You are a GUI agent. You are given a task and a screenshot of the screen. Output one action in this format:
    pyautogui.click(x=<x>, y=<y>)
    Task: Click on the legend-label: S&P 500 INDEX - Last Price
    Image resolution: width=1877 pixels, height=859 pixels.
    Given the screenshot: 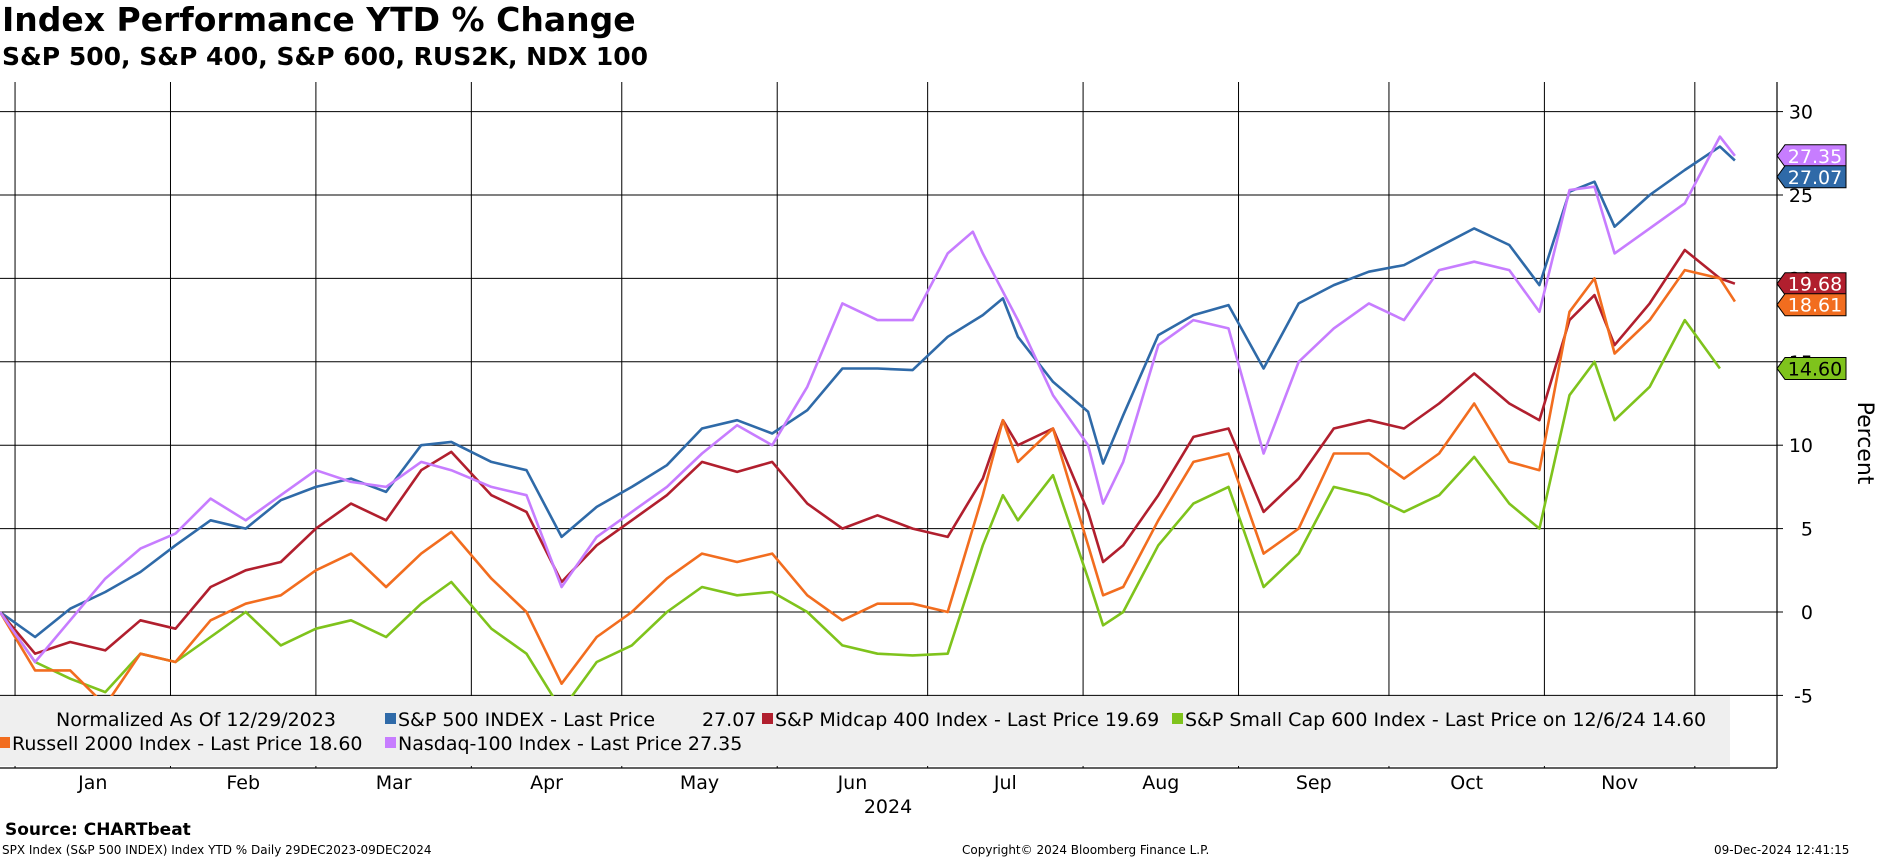 What is the action you would take?
    pyautogui.click(x=526, y=720)
    